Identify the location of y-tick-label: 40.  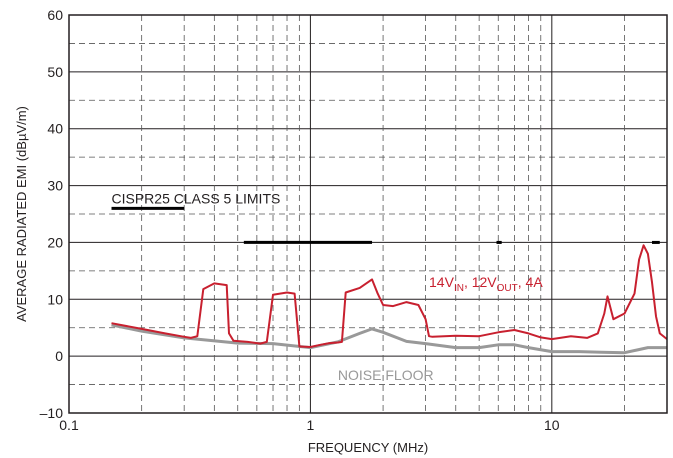
(55, 129).